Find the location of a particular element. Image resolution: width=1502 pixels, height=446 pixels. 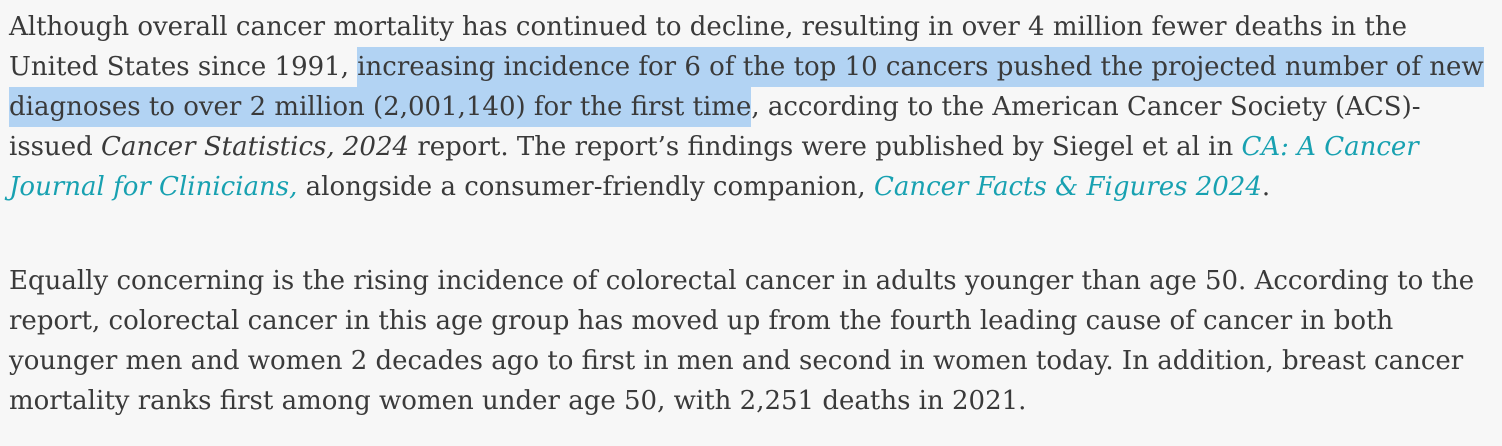

report-title: Cancer Statistics, 2024 is located at coordinates (255, 147).